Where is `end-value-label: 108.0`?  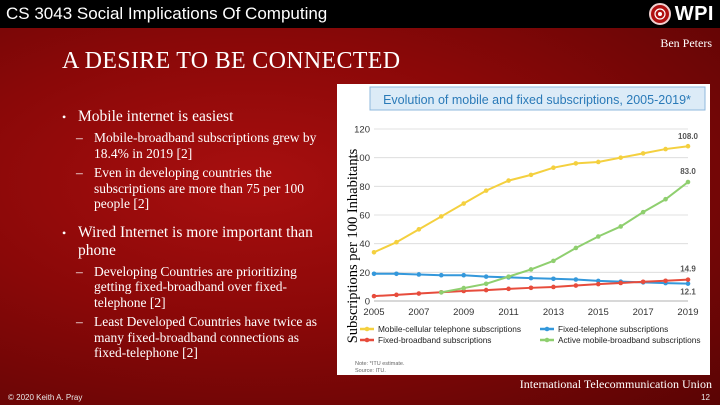 end-value-label: 108.0 is located at coordinates (688, 136).